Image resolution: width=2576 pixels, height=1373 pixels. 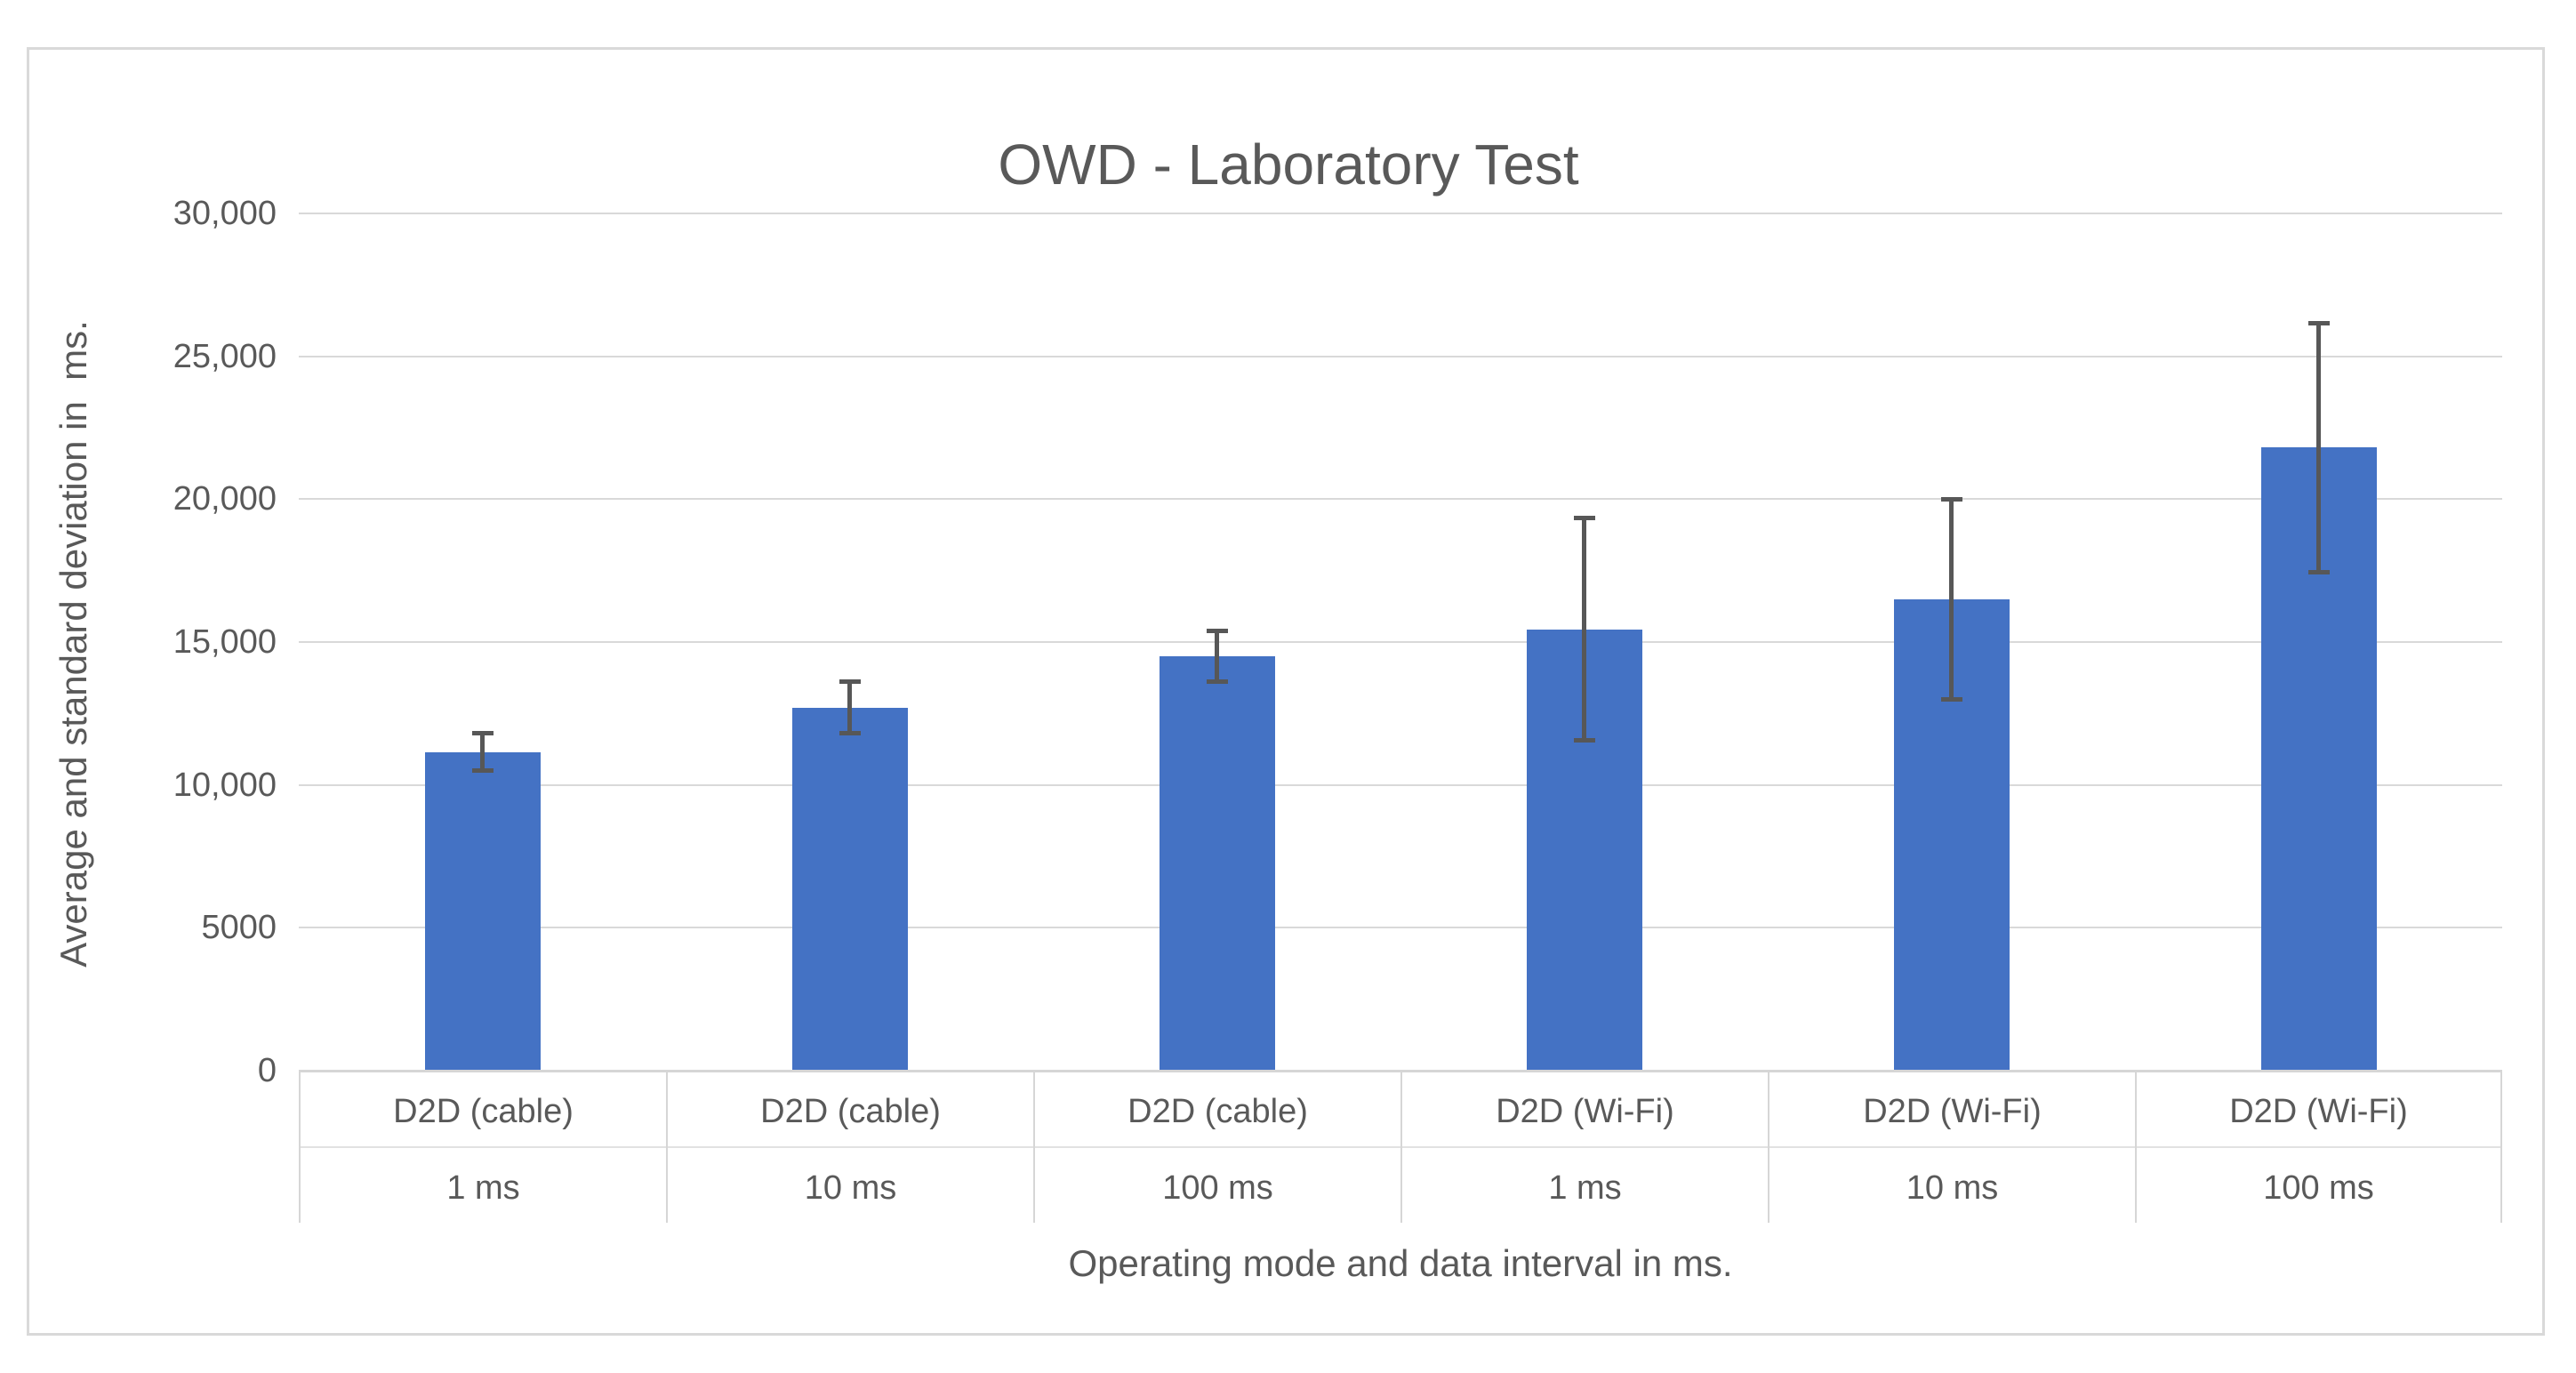 I want to click on x-axis-title: Operating mode and data interval in ms., so click(x=1400, y=1263).